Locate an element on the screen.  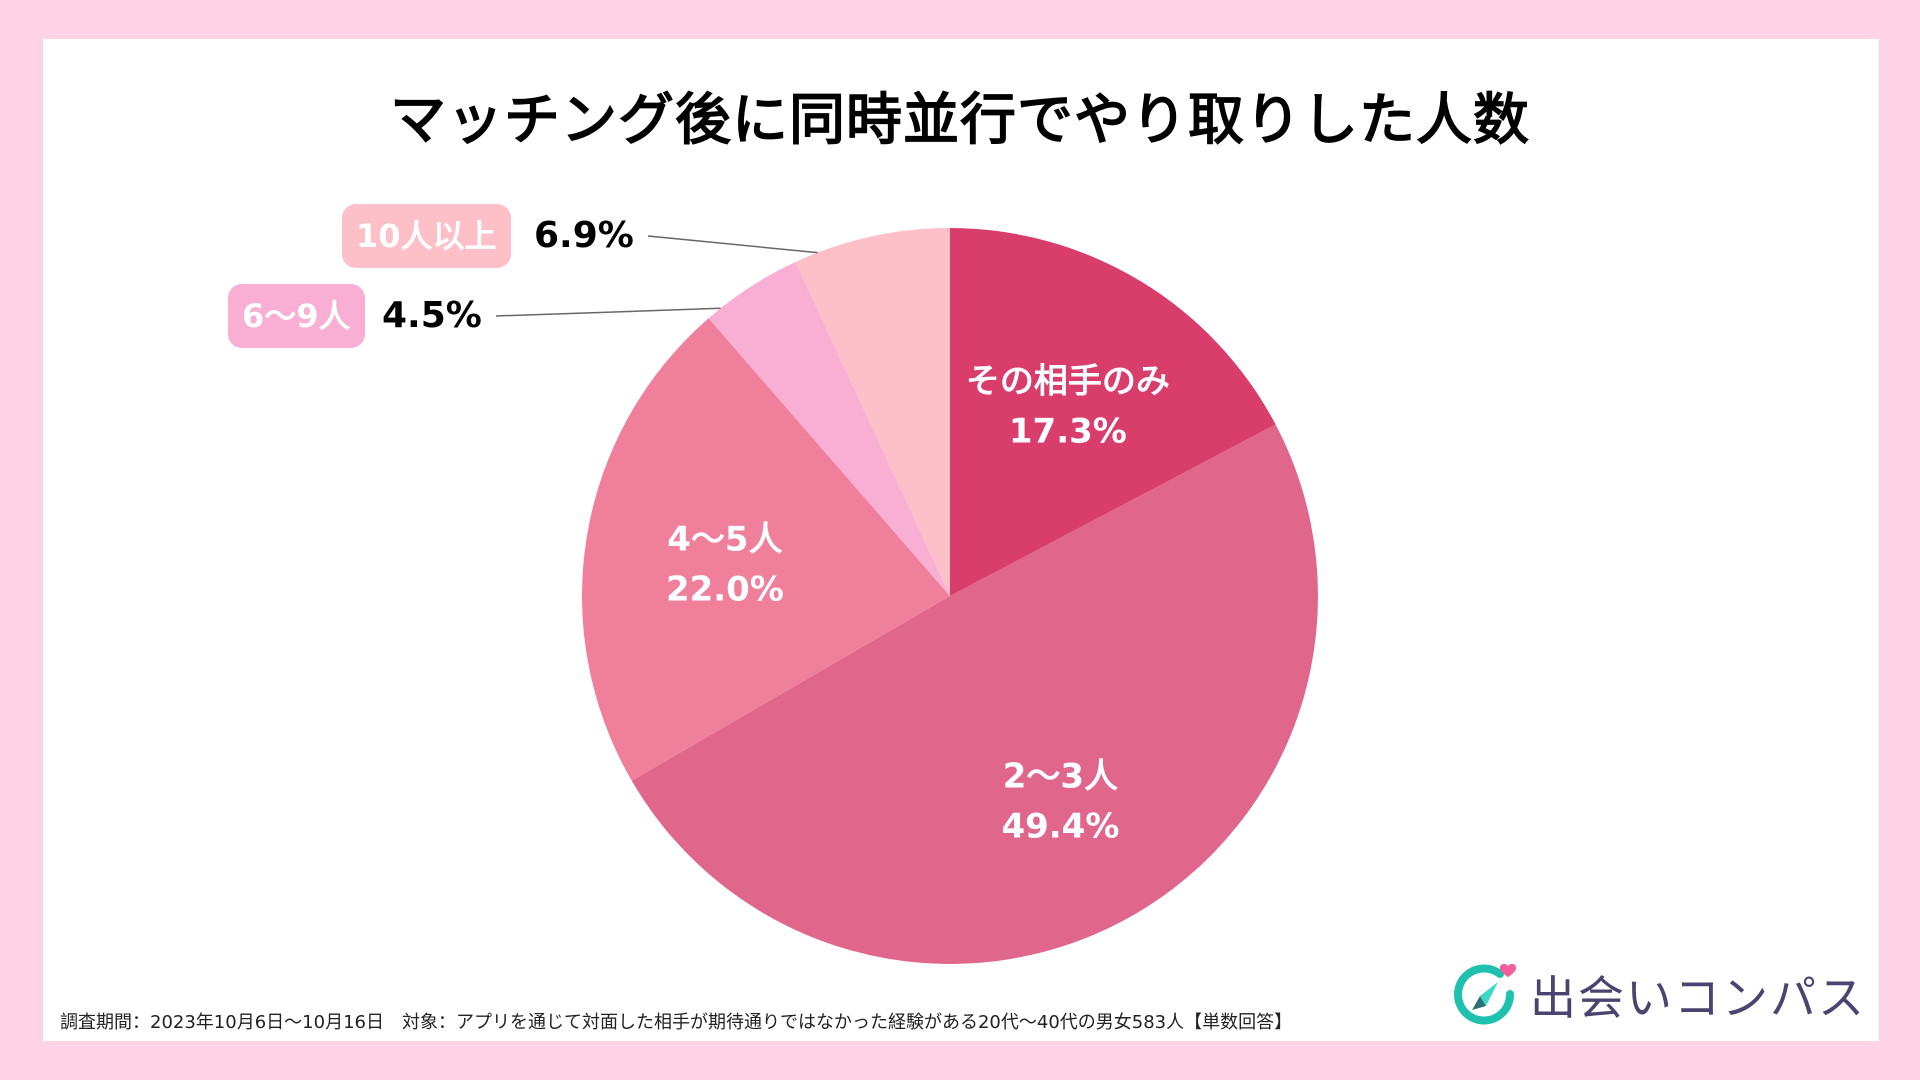
brand-logo: 出会いコンパス is located at coordinates (1658, 995).